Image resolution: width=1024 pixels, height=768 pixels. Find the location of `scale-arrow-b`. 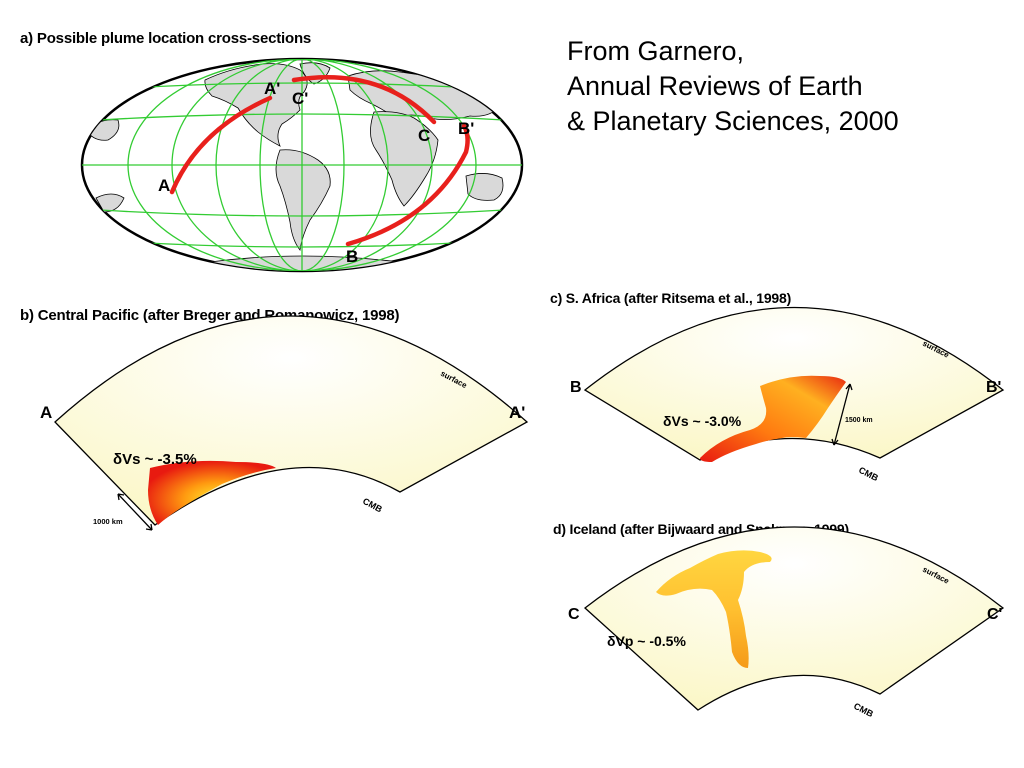

scale-arrow-b is located at coordinates (135, 512).